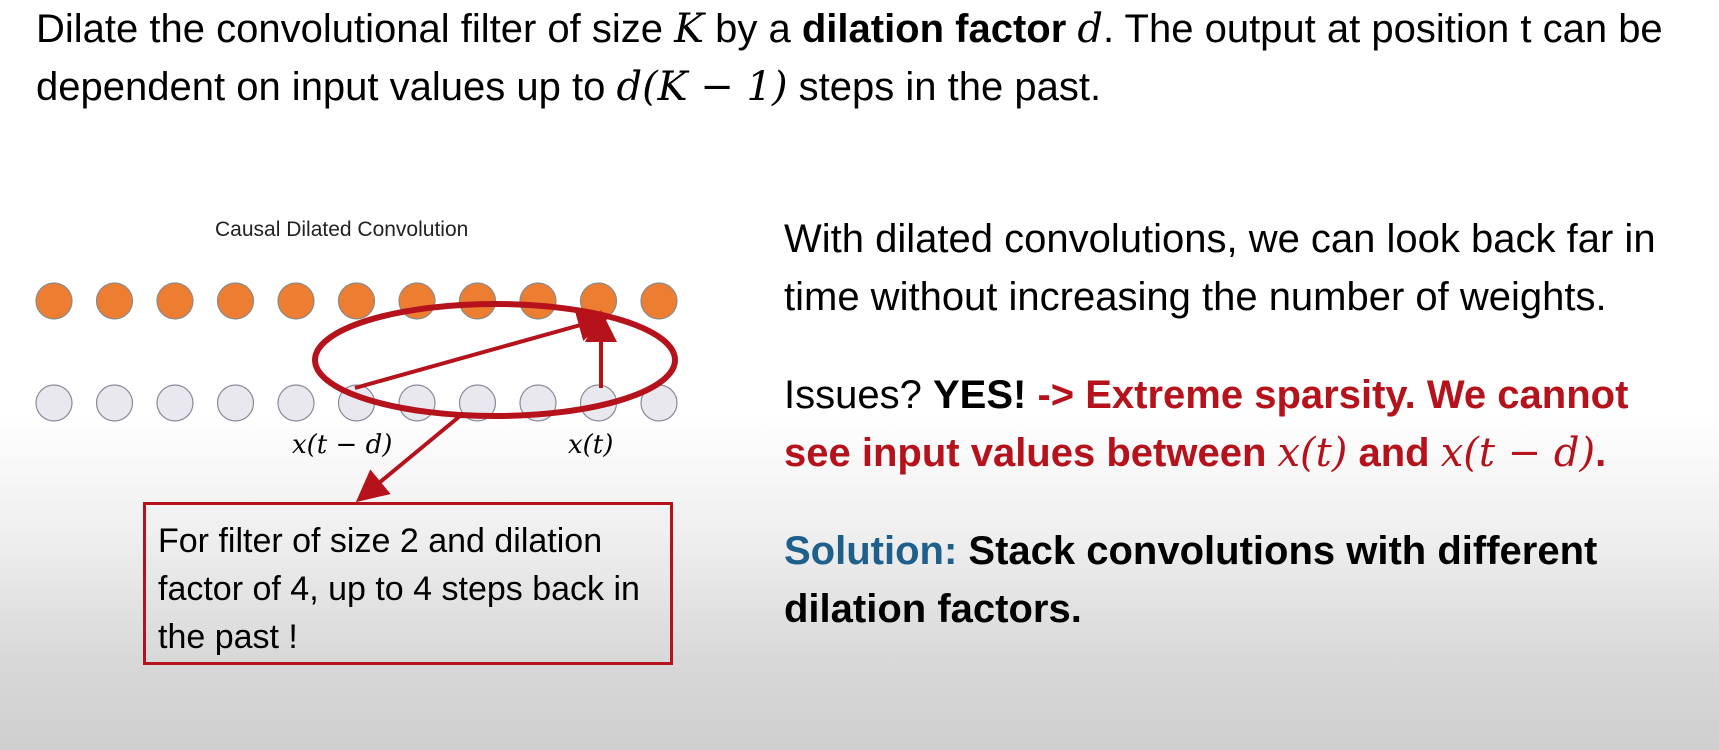 Image resolution: width=1719 pixels, height=750 pixels. I want to click on intro-part5: steps in the past., so click(944, 87).